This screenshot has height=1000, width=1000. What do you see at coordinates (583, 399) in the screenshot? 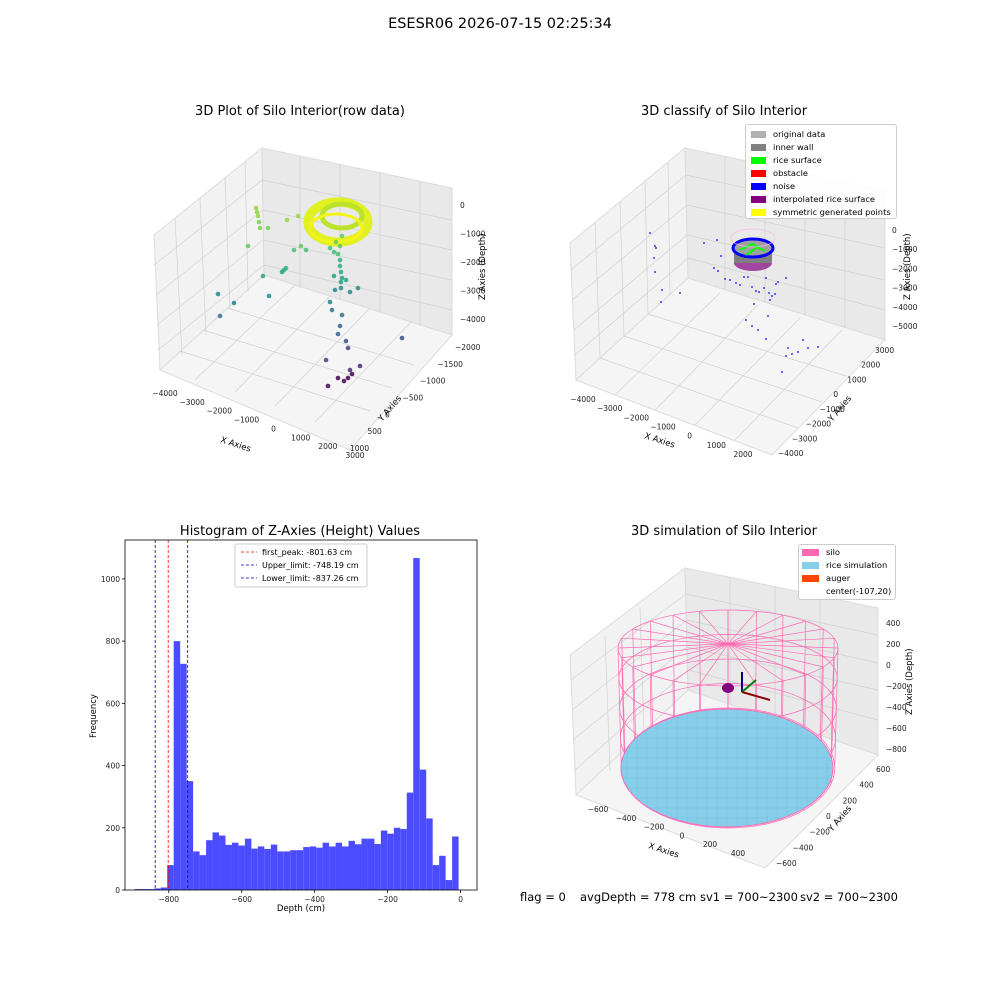
I see `p2-x-tick: −4000` at bounding box center [583, 399].